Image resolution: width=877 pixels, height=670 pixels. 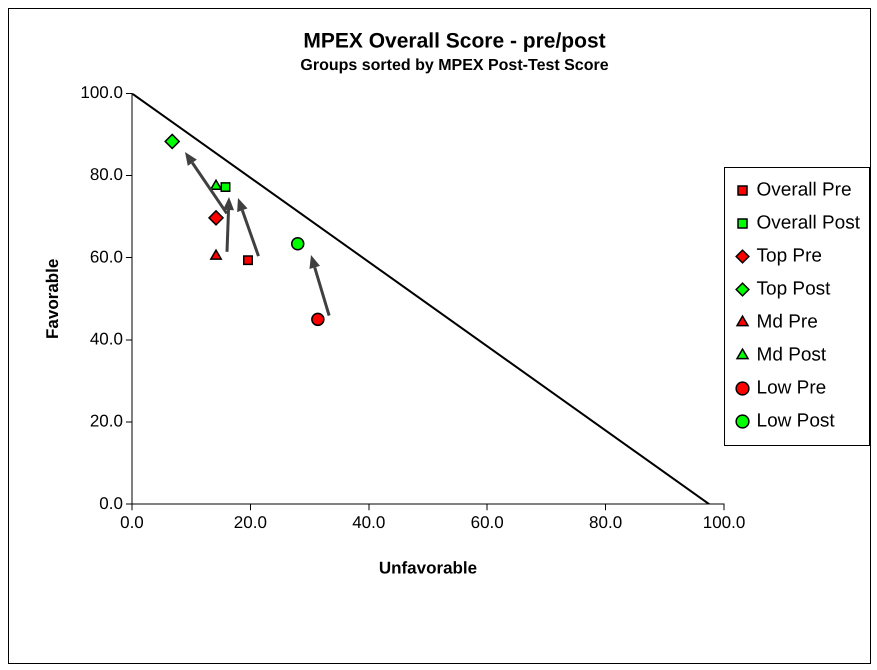 I want to click on legend-label: Low Pre, so click(x=791, y=388).